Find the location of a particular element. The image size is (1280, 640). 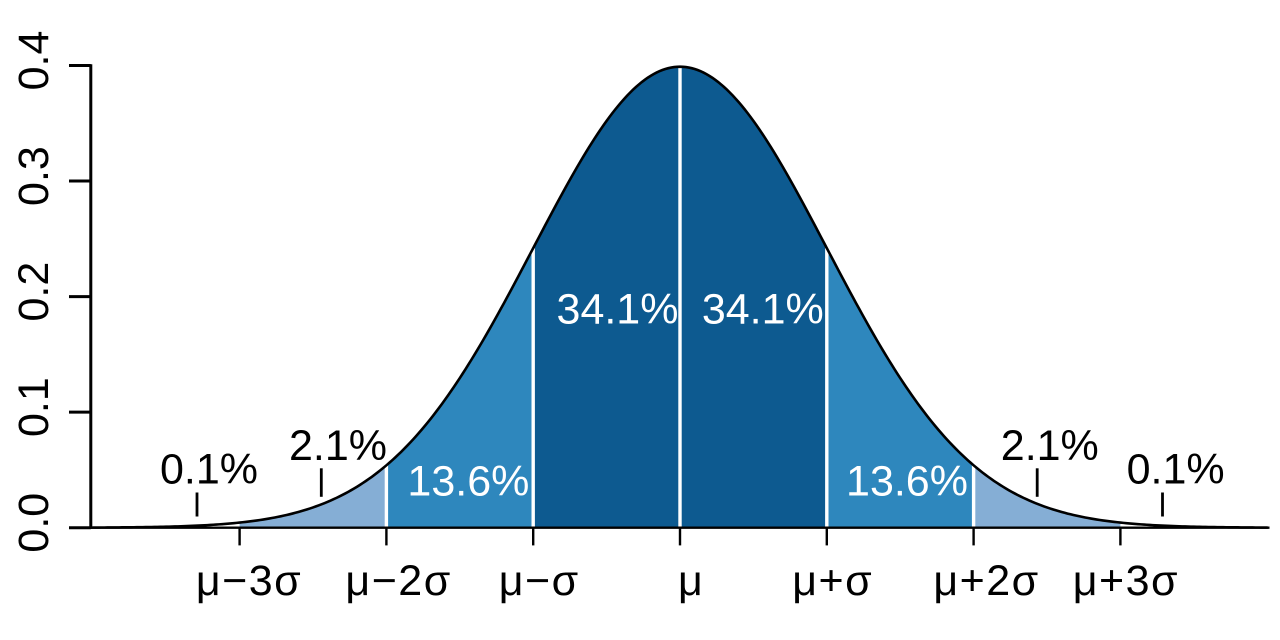

svg-text: 0.0 is located at coordinates (34, 523).